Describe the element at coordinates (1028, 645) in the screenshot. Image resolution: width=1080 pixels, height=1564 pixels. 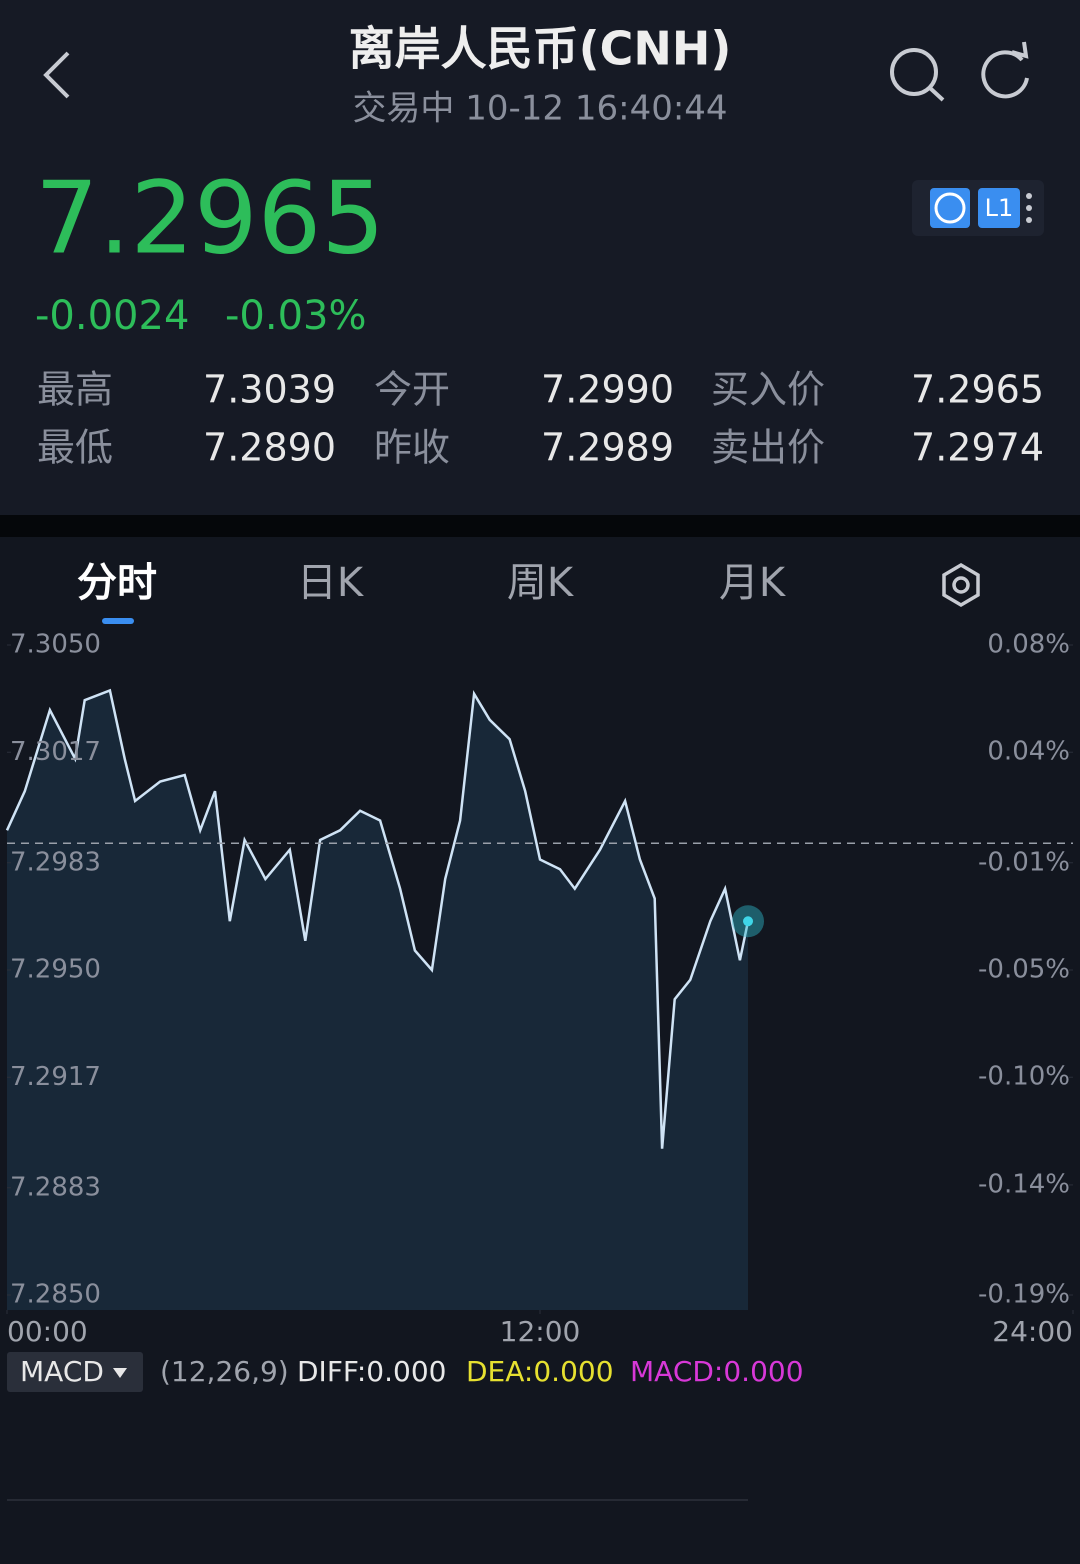
I see `y2-tick-label: 0.08%` at that location.